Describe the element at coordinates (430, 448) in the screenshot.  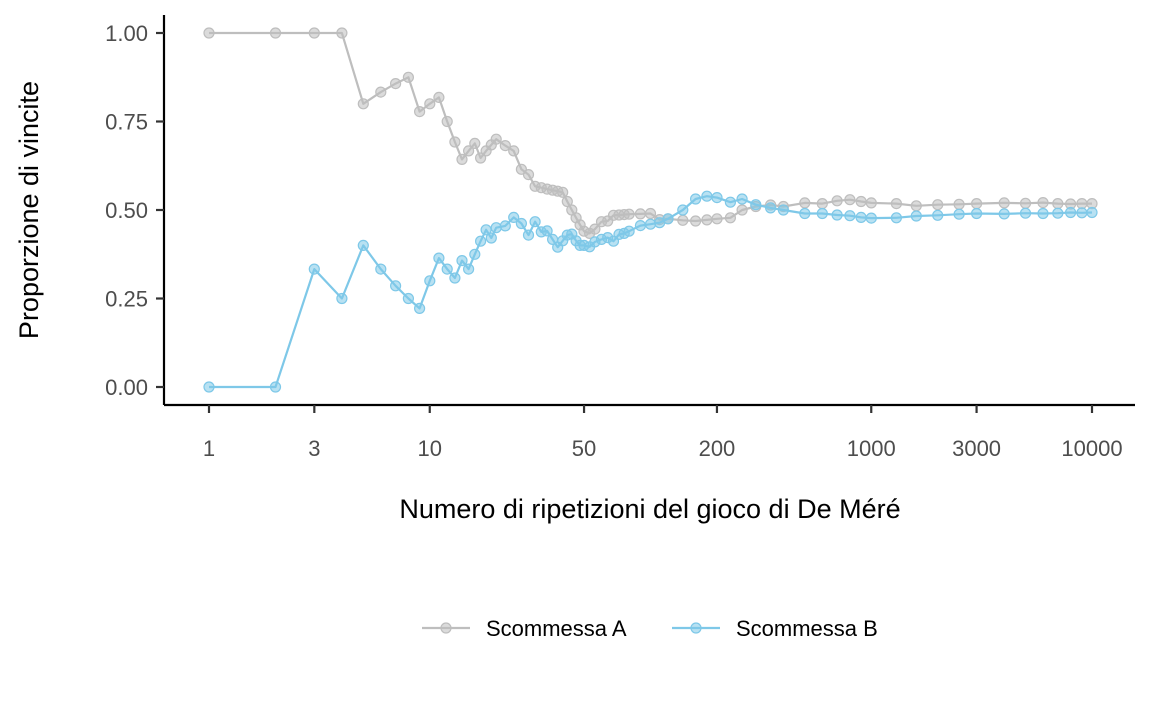
I see `x-tick-label: 10` at that location.